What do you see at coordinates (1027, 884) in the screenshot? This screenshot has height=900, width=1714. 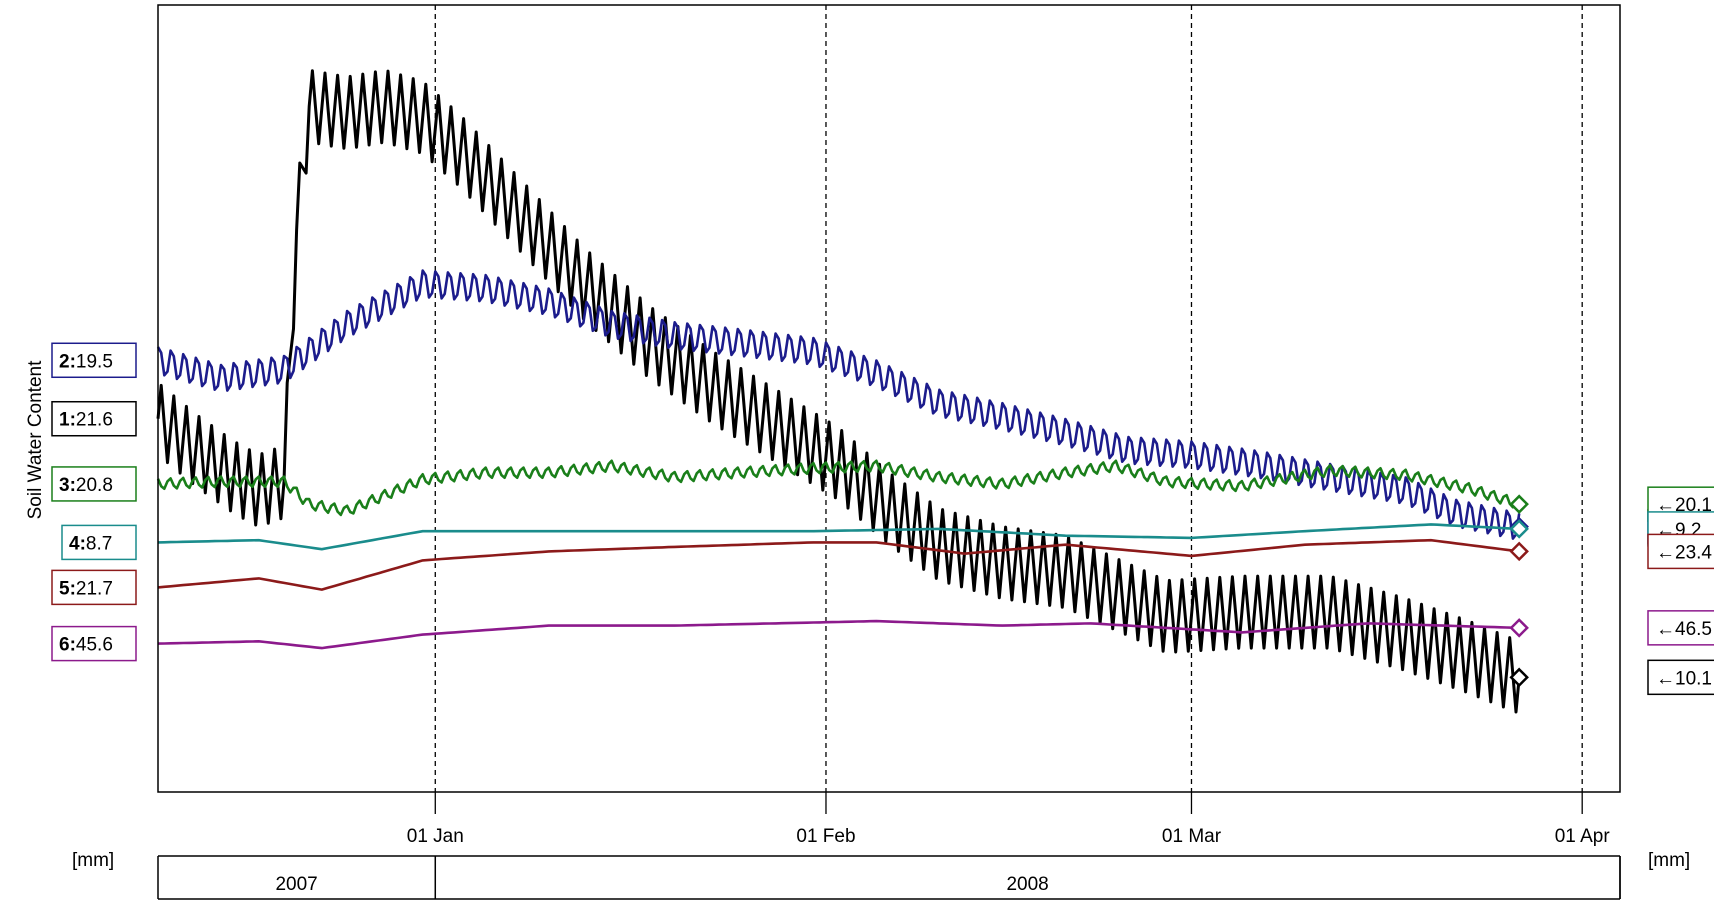 I see `year-label: 2008` at bounding box center [1027, 884].